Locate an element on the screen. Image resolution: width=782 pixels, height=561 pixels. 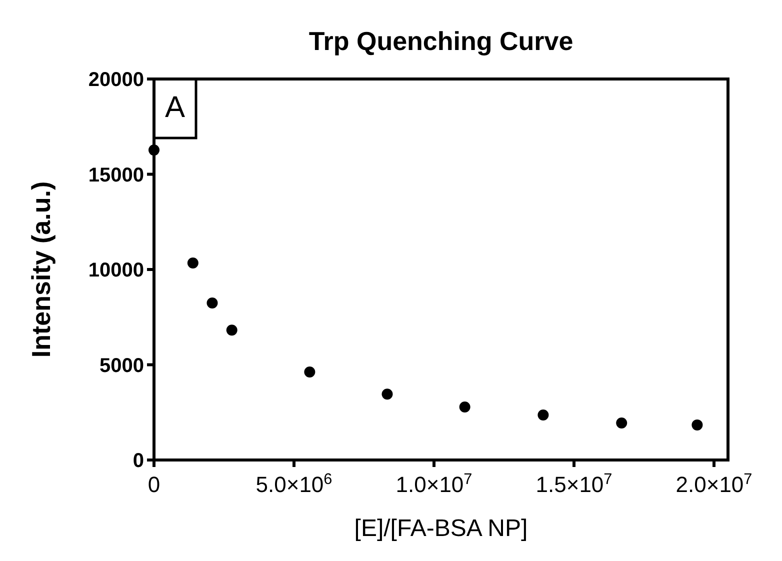
x-axis-title: [E]/[FA-BSA NP] is located at coordinates (441, 528).